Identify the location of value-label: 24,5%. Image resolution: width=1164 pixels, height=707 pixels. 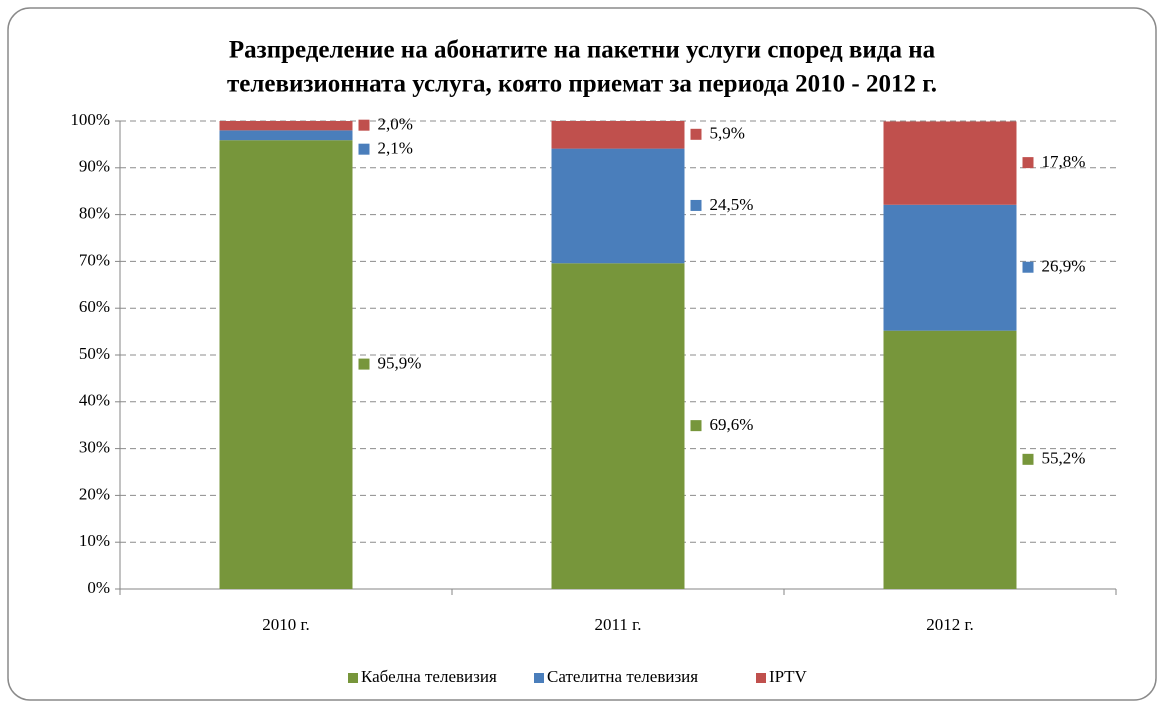
(732, 204).